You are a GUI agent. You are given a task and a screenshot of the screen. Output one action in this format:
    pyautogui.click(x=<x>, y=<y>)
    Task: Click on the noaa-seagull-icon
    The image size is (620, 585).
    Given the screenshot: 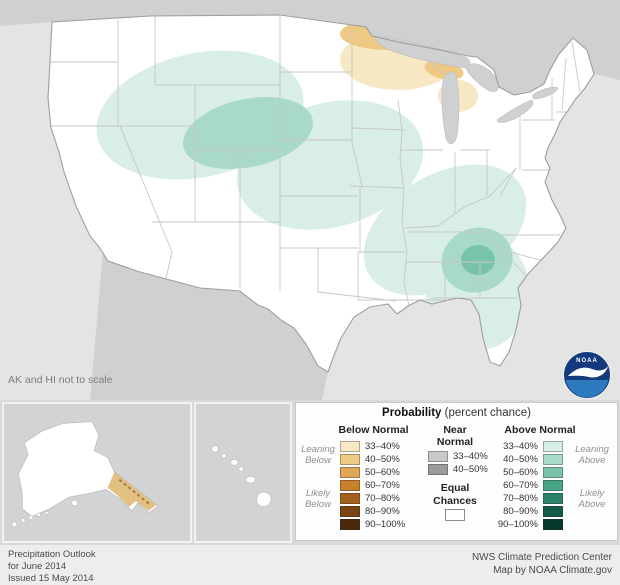 What is the action you would take?
    pyautogui.click(x=588, y=372)
    